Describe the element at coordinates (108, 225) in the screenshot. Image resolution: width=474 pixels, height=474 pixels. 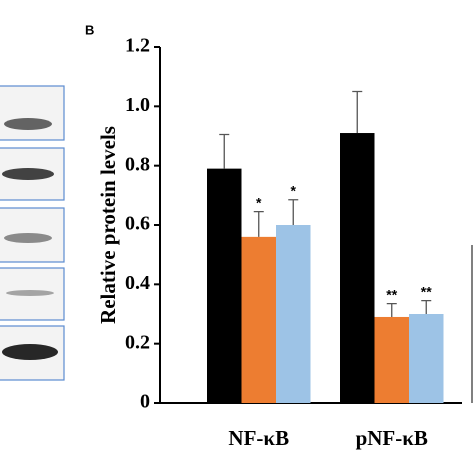
I see `y-axis-label: Relative protein levels` at that location.